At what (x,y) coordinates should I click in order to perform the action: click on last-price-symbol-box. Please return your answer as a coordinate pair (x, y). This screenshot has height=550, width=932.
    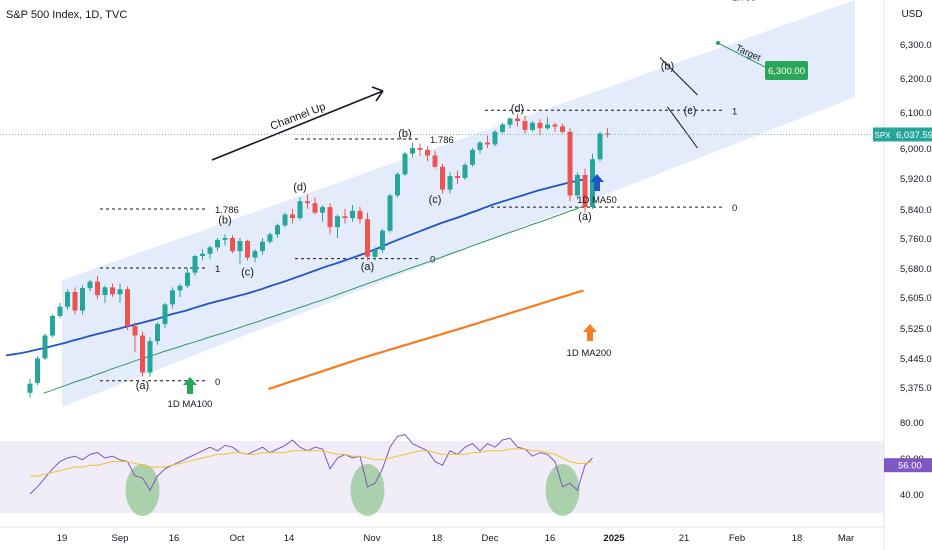
    Looking at the image, I should click on (882, 134).